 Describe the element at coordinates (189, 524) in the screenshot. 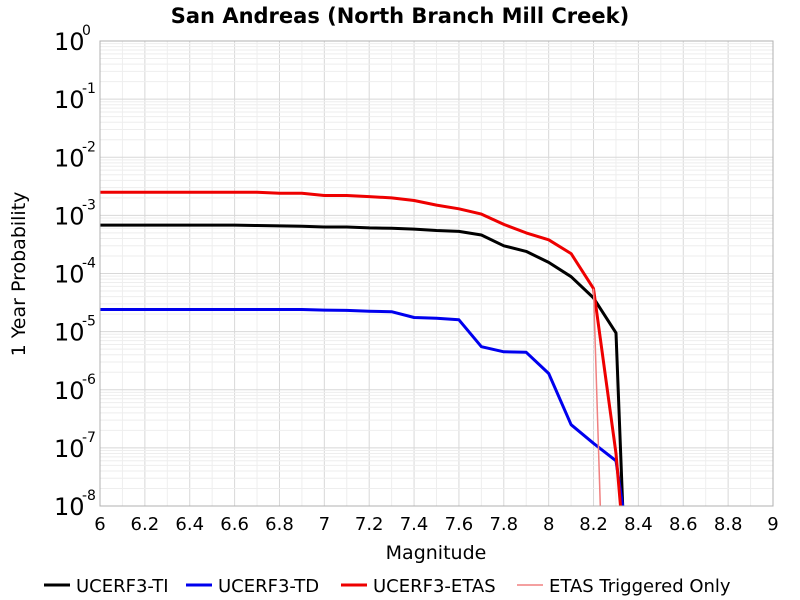

I see `x-tick-label: 6.4` at that location.